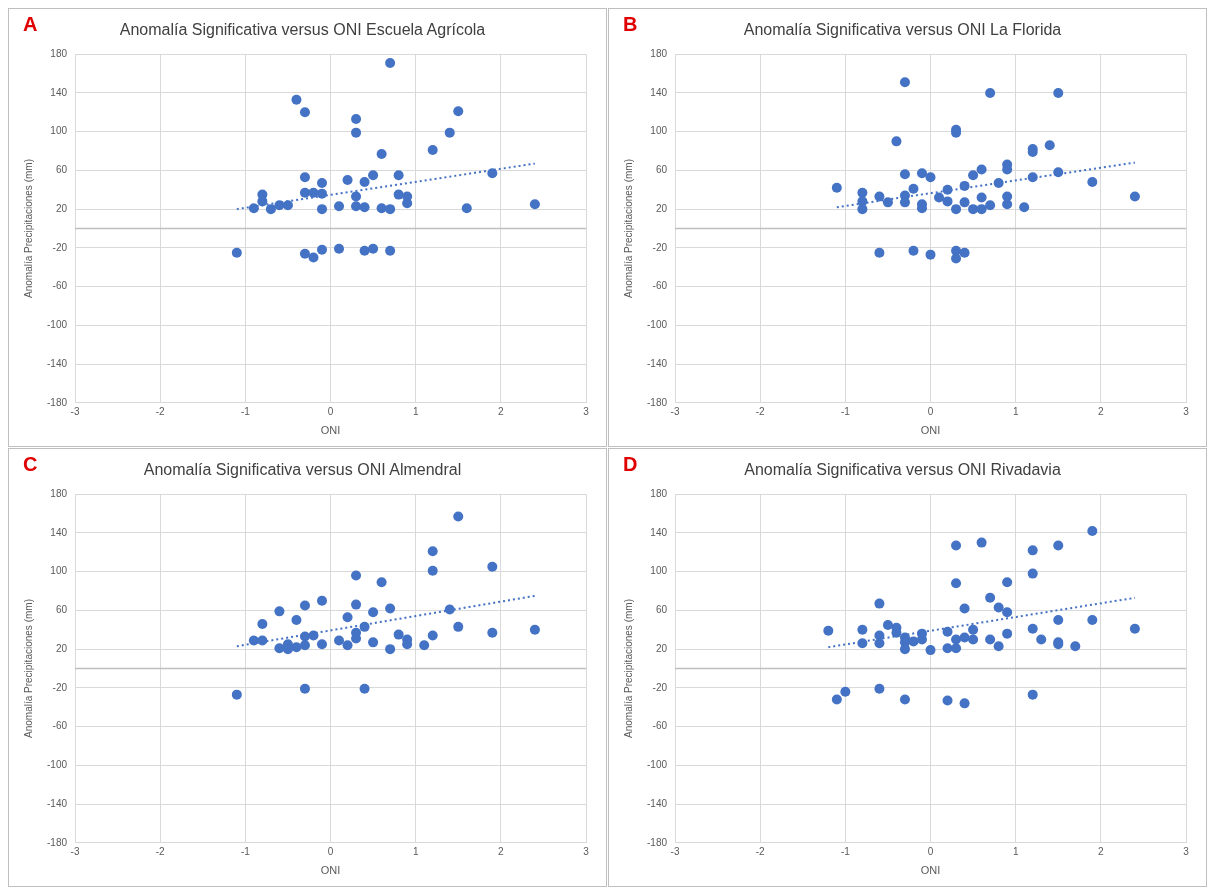 The height and width of the screenshot is (890, 1215). I want to click on x-tick-label: 3, so click(586, 851).